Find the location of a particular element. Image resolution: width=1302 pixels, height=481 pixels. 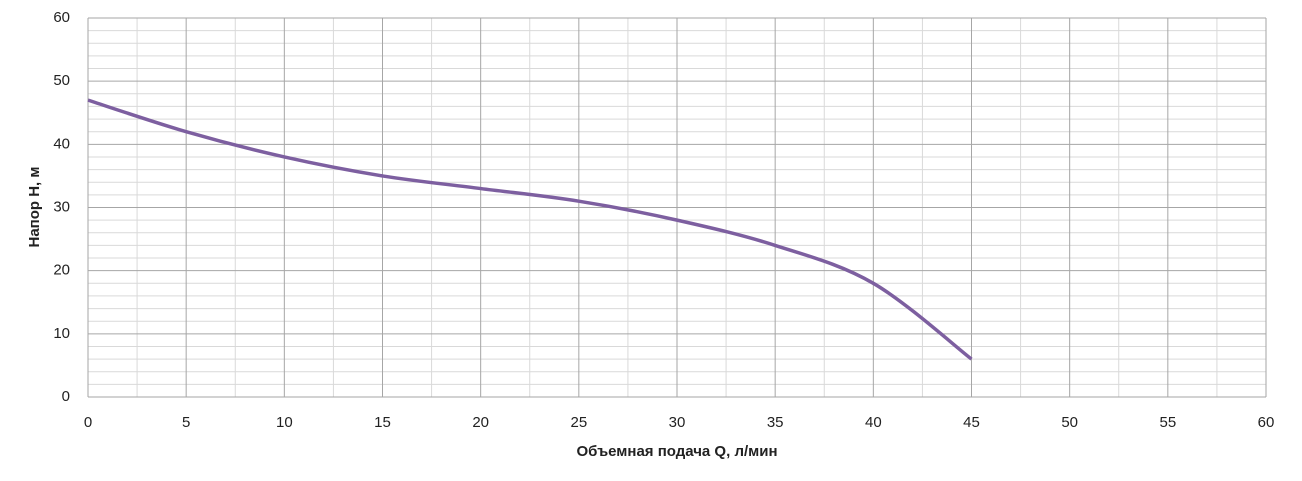

y-tick-label: 40 is located at coordinates (61, 143).